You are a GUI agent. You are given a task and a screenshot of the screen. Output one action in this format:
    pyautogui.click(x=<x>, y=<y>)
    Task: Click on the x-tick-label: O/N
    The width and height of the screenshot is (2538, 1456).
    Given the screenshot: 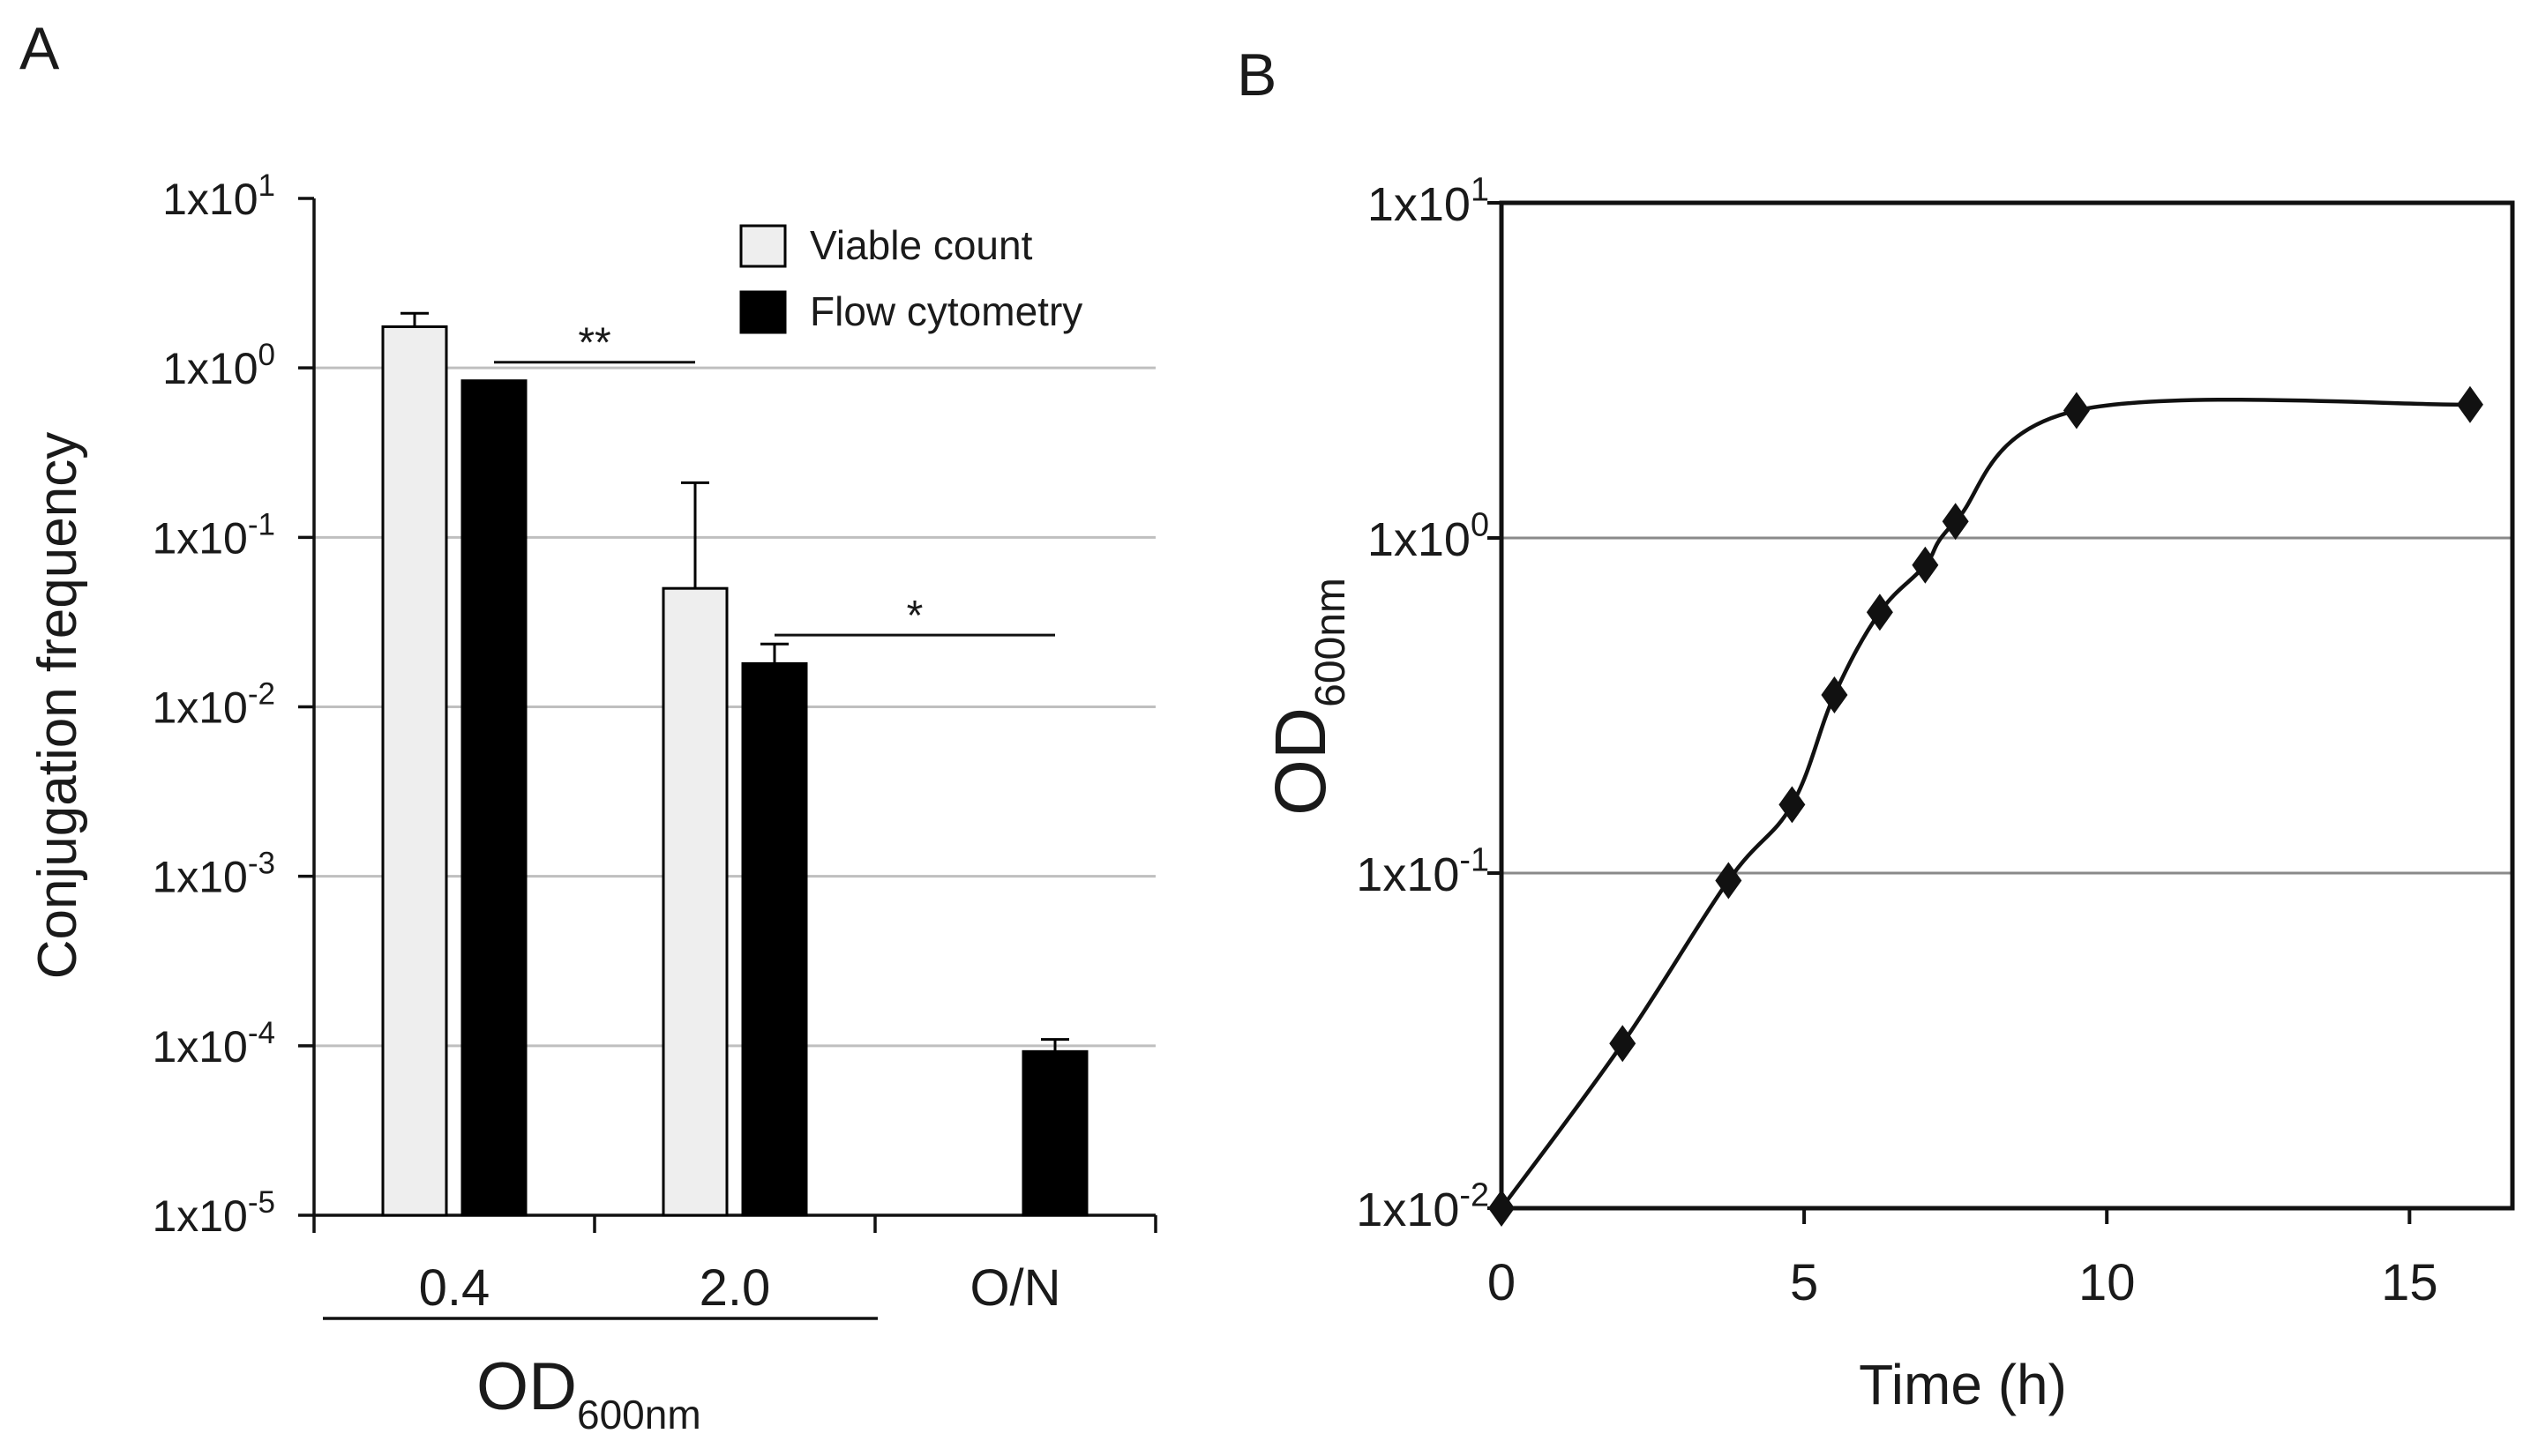 What is the action you would take?
    pyautogui.click(x=1015, y=1288)
    